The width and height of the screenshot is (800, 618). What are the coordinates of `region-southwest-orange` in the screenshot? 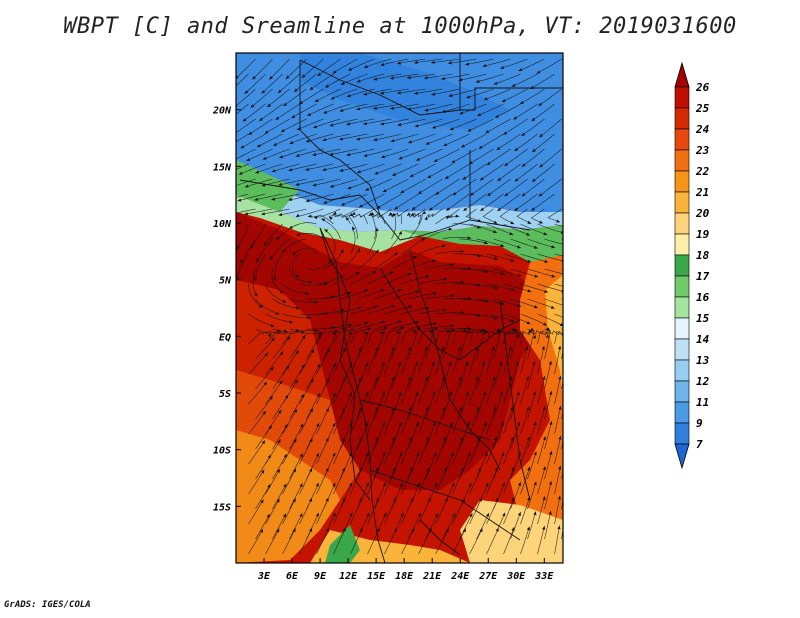 It's located at (288, 496).